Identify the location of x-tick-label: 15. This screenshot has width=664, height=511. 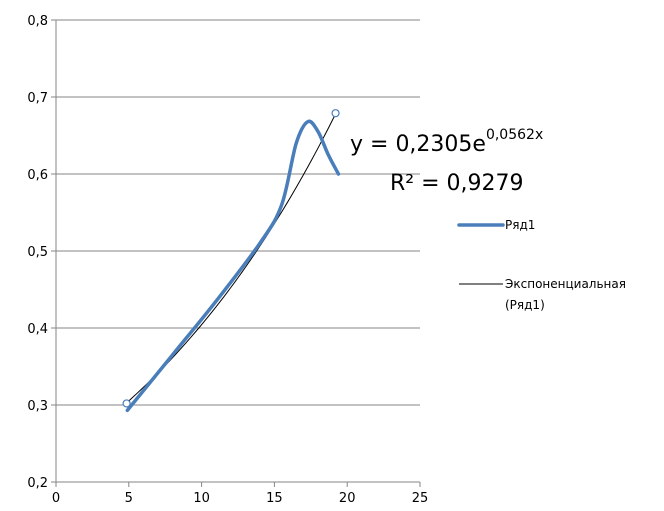
(274, 498).